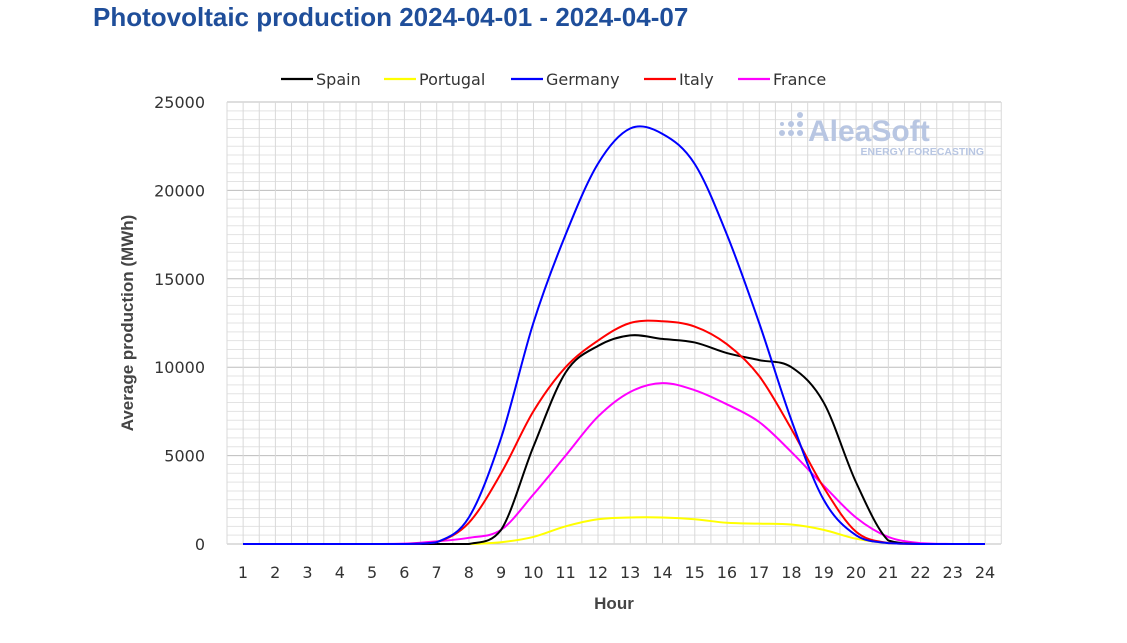  I want to click on x-tick-label: 15, so click(694, 572).